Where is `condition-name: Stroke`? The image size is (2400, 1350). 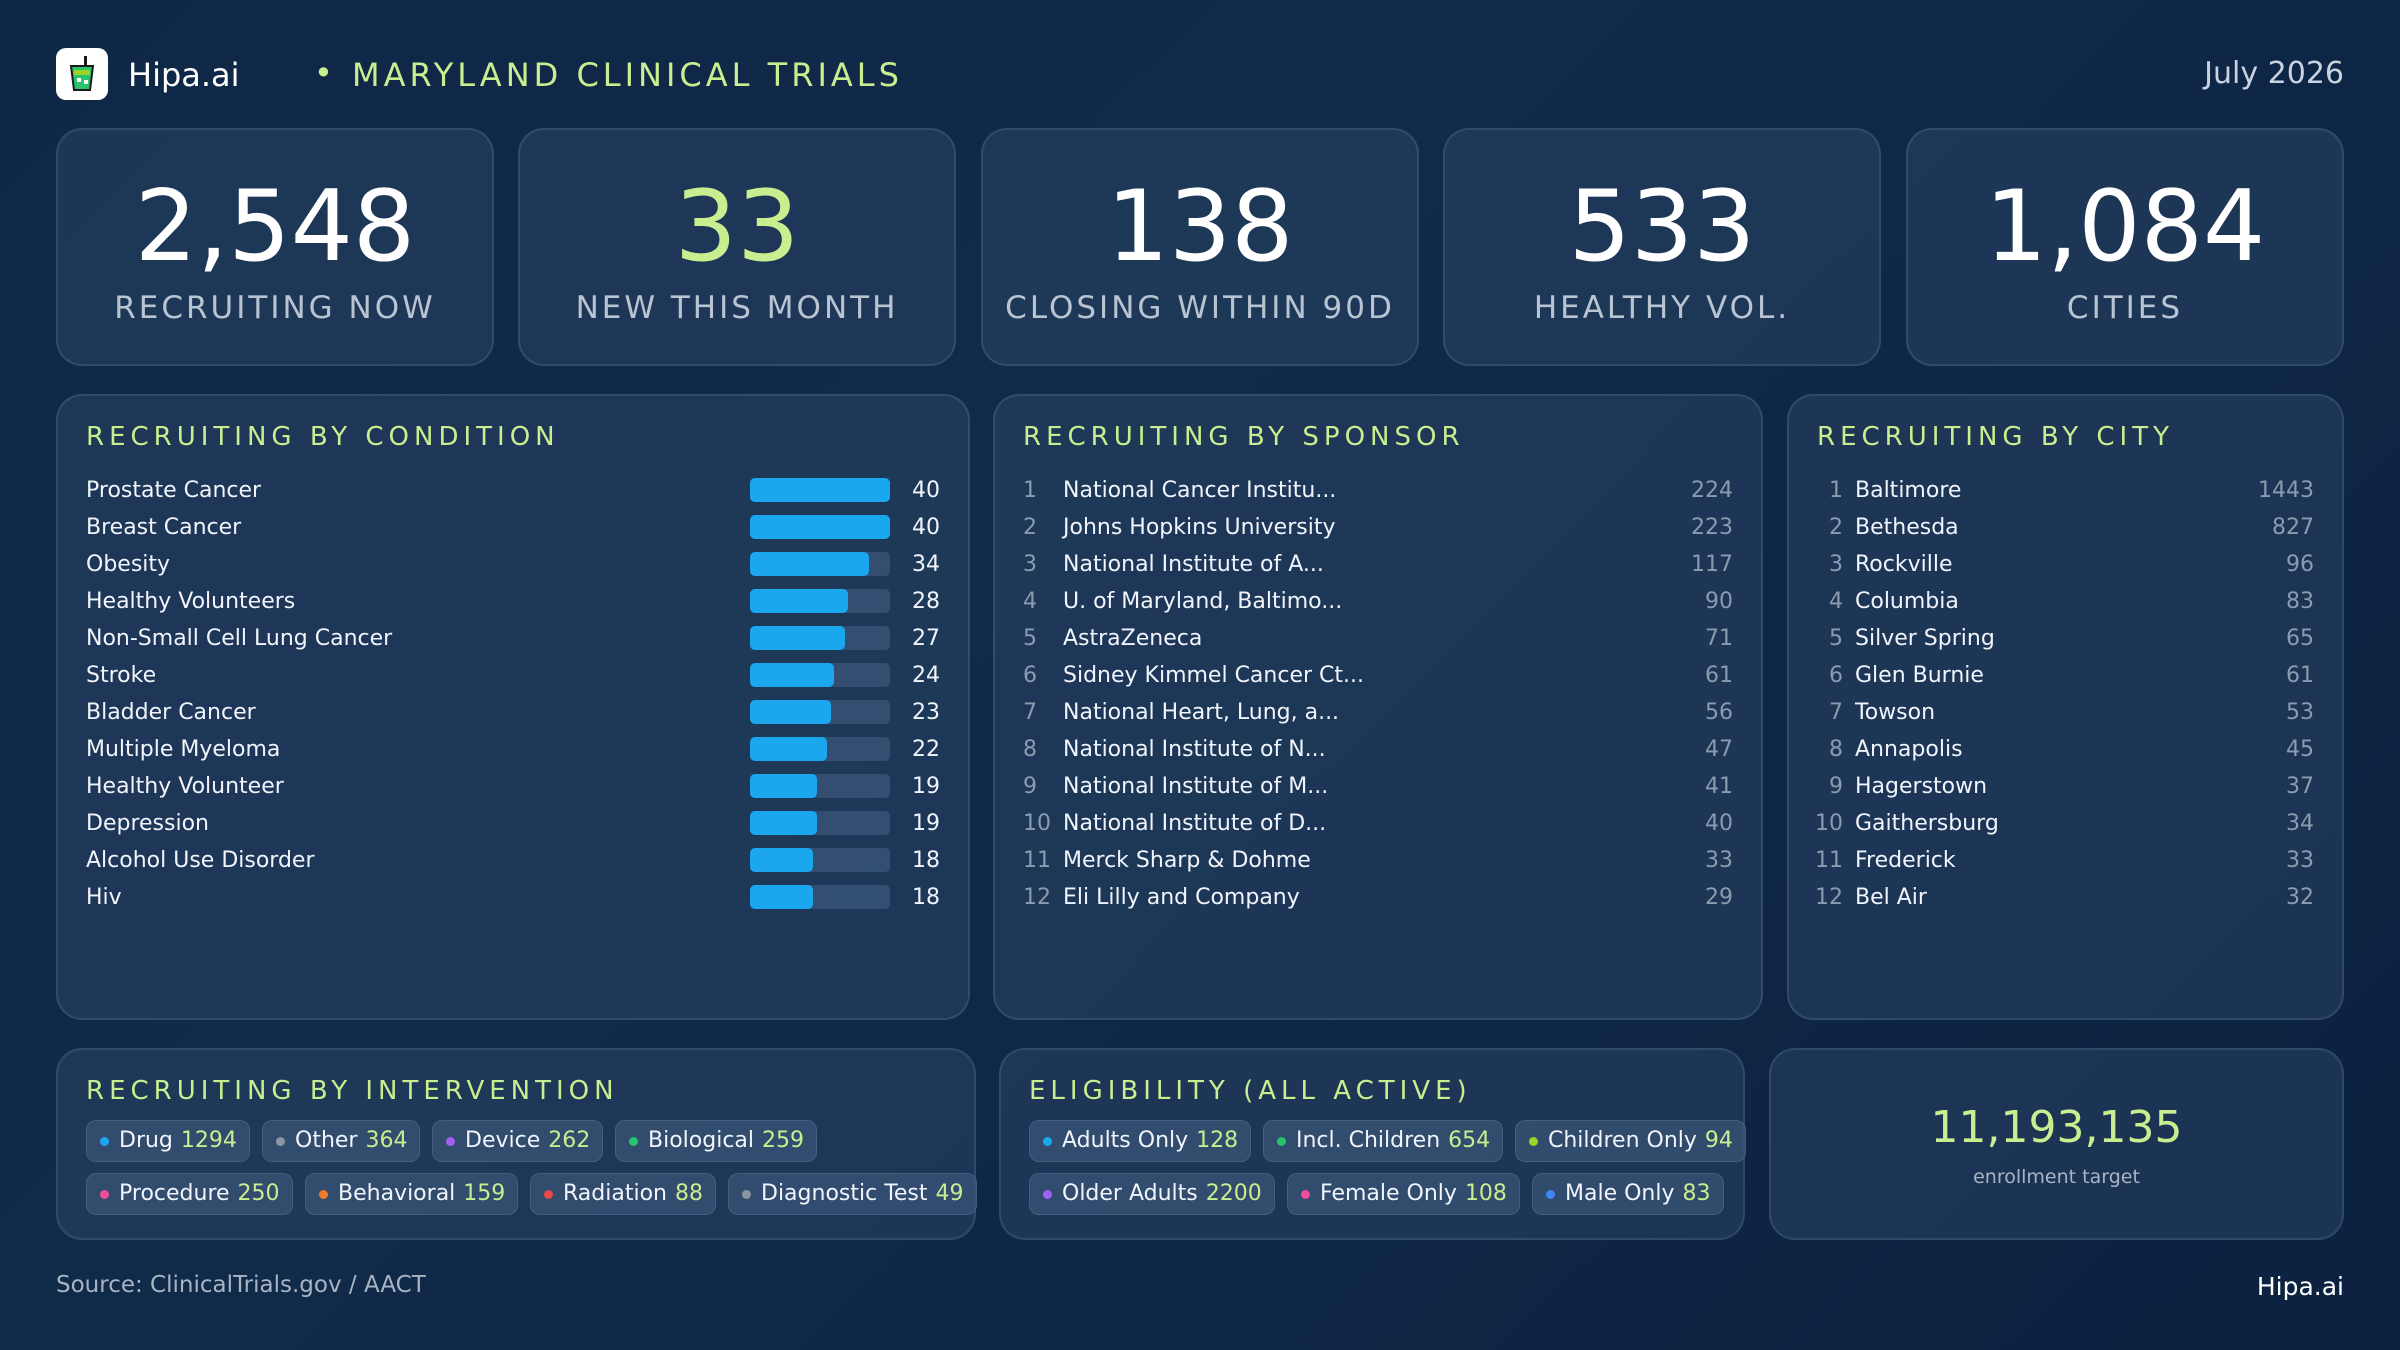
condition-name: Stroke is located at coordinates (121, 675).